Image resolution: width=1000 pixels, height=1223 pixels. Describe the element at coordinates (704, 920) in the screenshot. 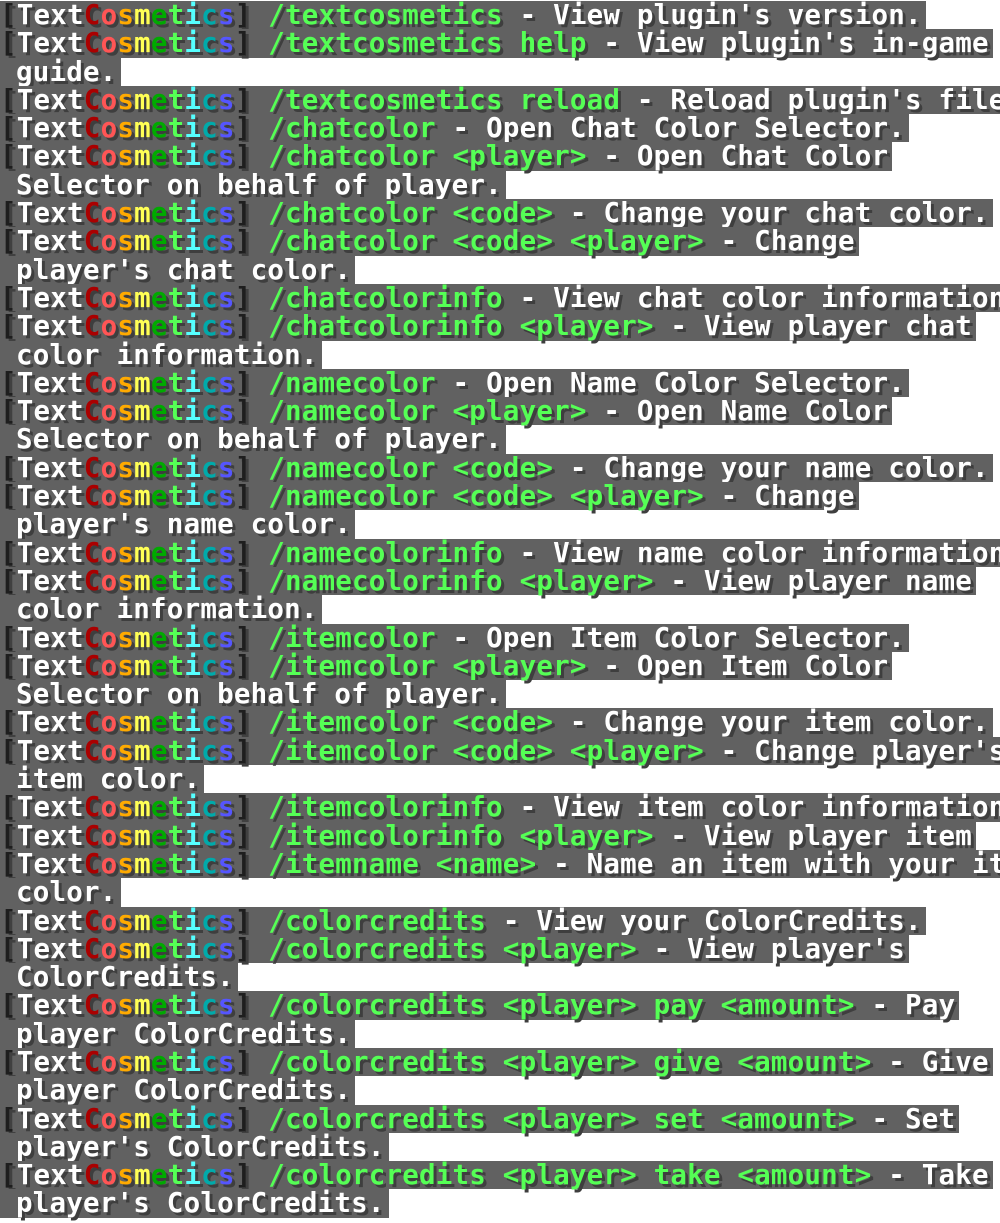

I see `description-text: - View your ColorCredits.` at that location.